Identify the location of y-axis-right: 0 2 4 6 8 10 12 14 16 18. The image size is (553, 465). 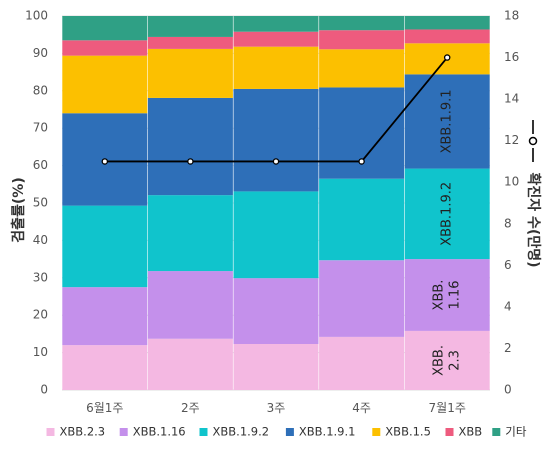
(511, 203).